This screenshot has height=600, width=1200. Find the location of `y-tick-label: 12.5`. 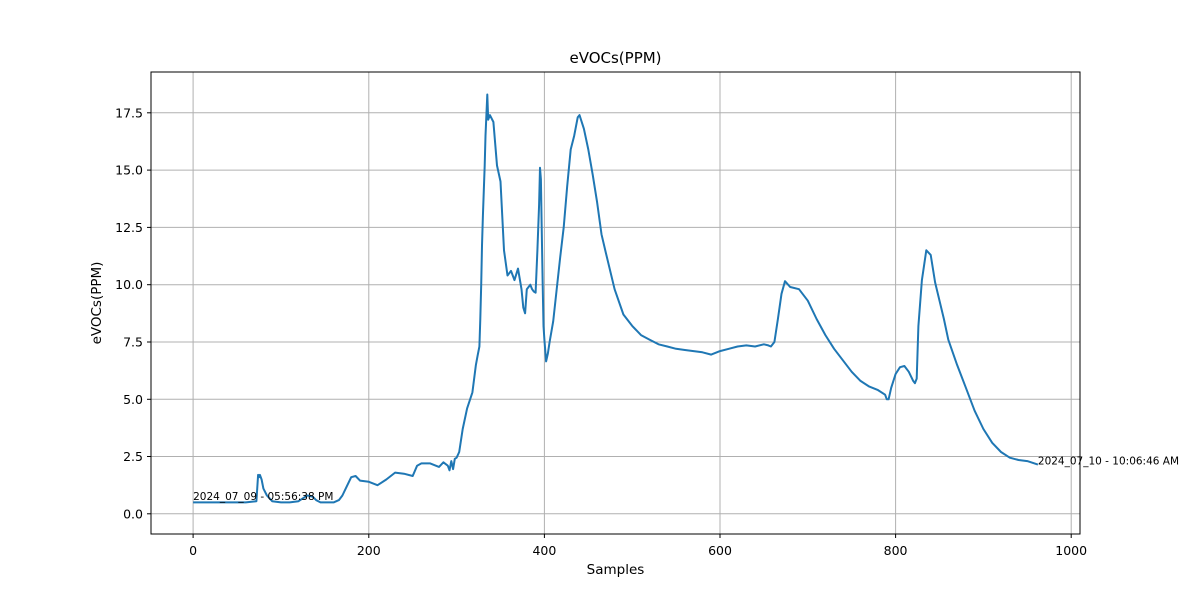

y-tick-label: 12.5 is located at coordinates (129, 227).